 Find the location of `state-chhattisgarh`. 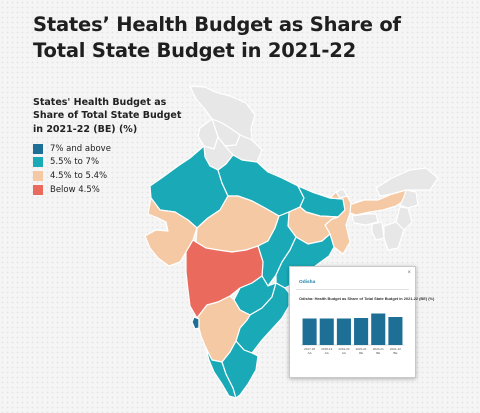

state-chhattisgarh is located at coordinates (277, 249).